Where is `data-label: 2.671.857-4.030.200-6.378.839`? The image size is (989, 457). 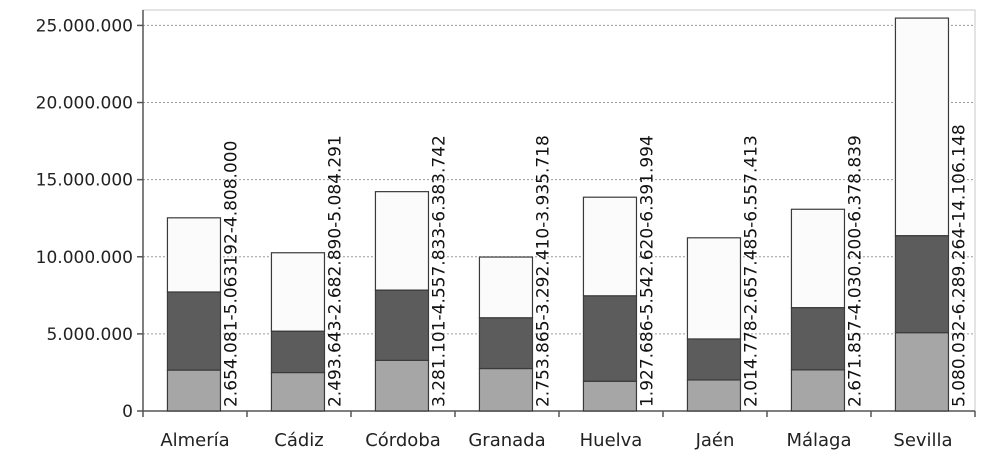
data-label: 2.671.857-4.030.200-6.378.839 is located at coordinates (855, 271).